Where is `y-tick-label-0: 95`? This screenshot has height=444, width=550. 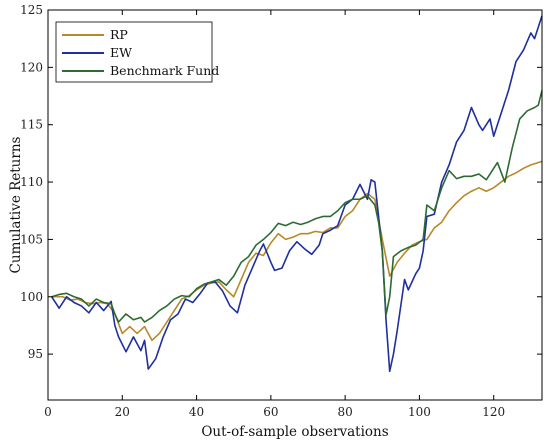
y-tick-label-0: 95 is located at coordinates (35, 354).